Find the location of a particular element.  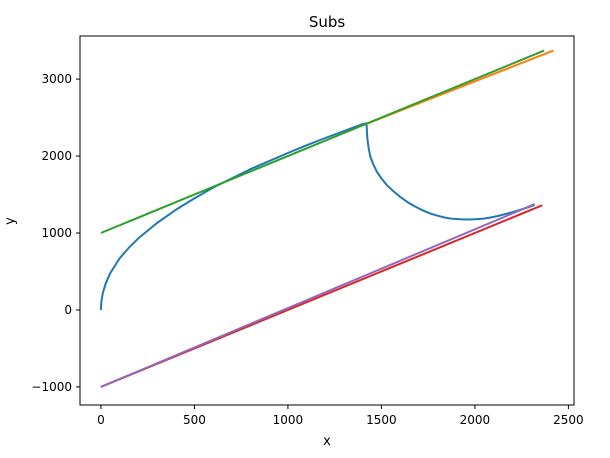

y-axis-label: y is located at coordinates (10, 221).